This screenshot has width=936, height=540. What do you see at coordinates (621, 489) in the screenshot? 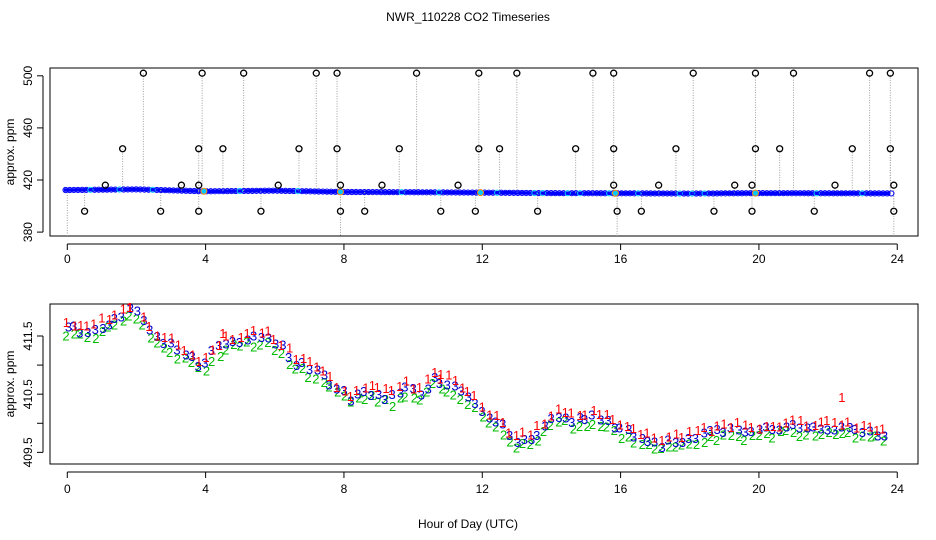
I see `bottom-x-tick-label: 16` at bounding box center [621, 489].